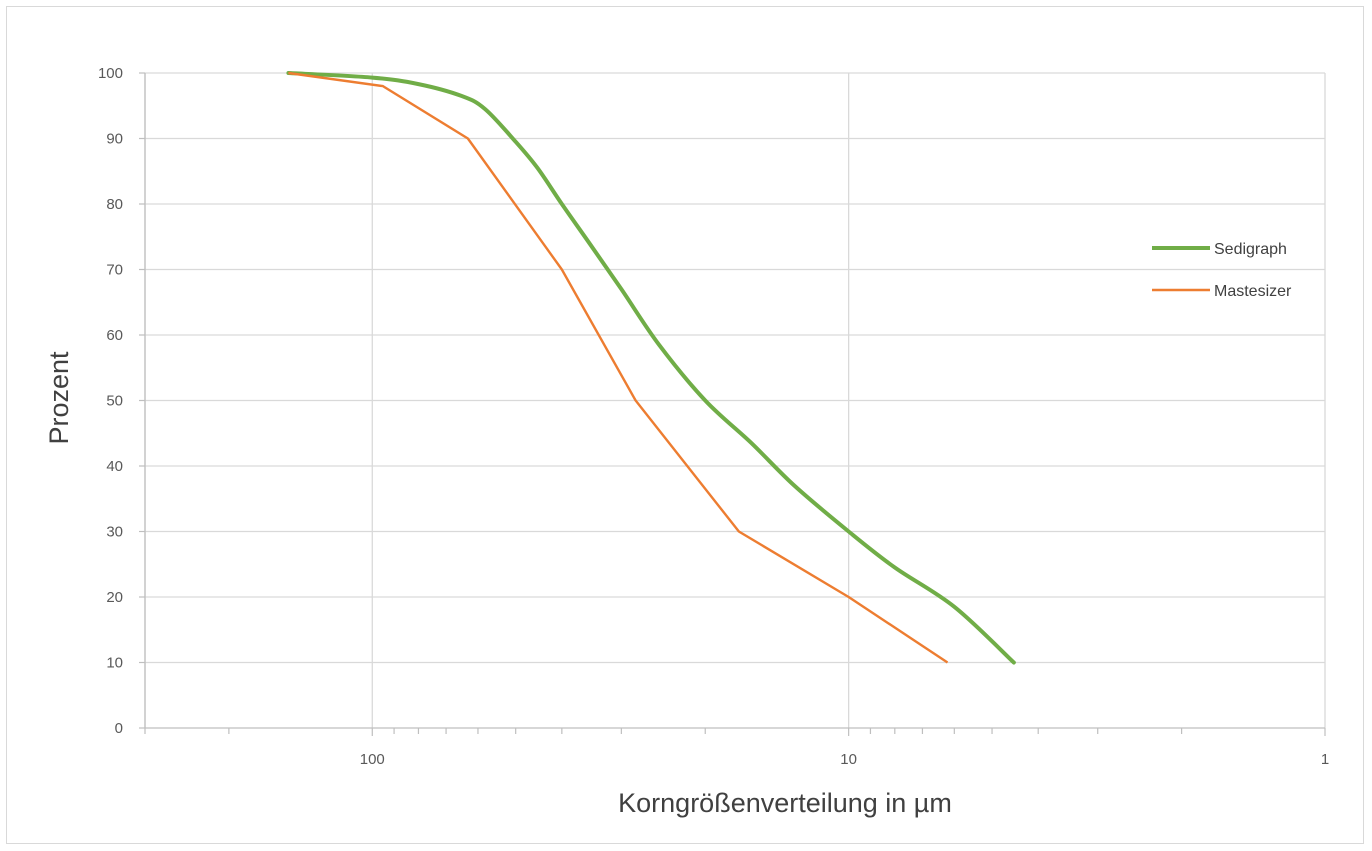 This screenshot has width=1372, height=851. Describe the element at coordinates (785, 803) in the screenshot. I see `x-axis-title: Korngrößenverteilung in µm` at that location.